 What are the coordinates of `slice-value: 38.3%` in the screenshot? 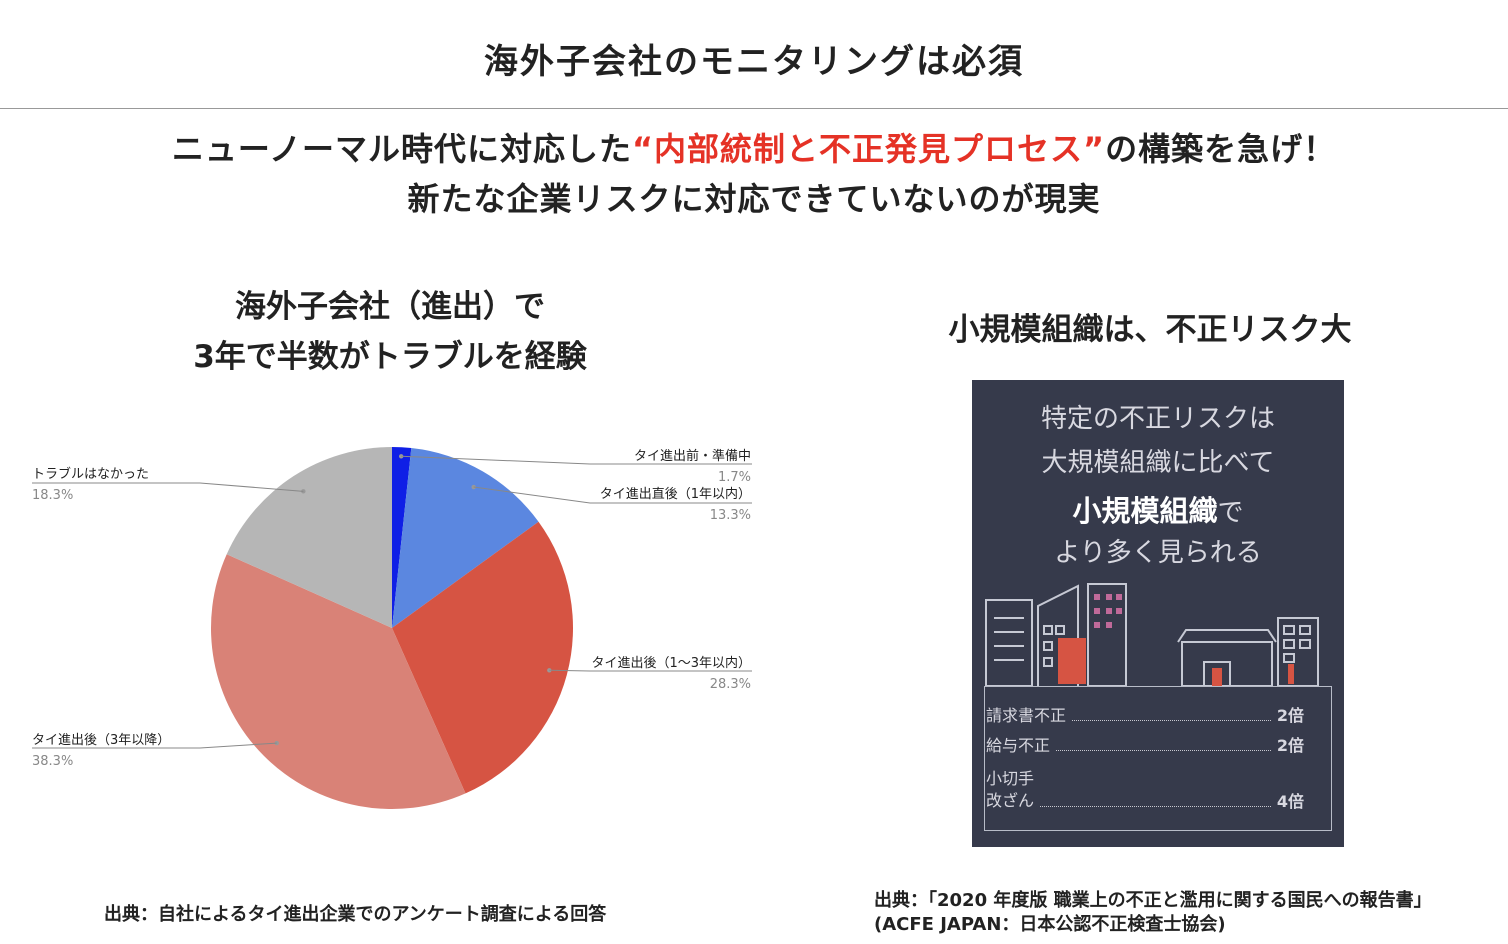 It's located at (52, 761).